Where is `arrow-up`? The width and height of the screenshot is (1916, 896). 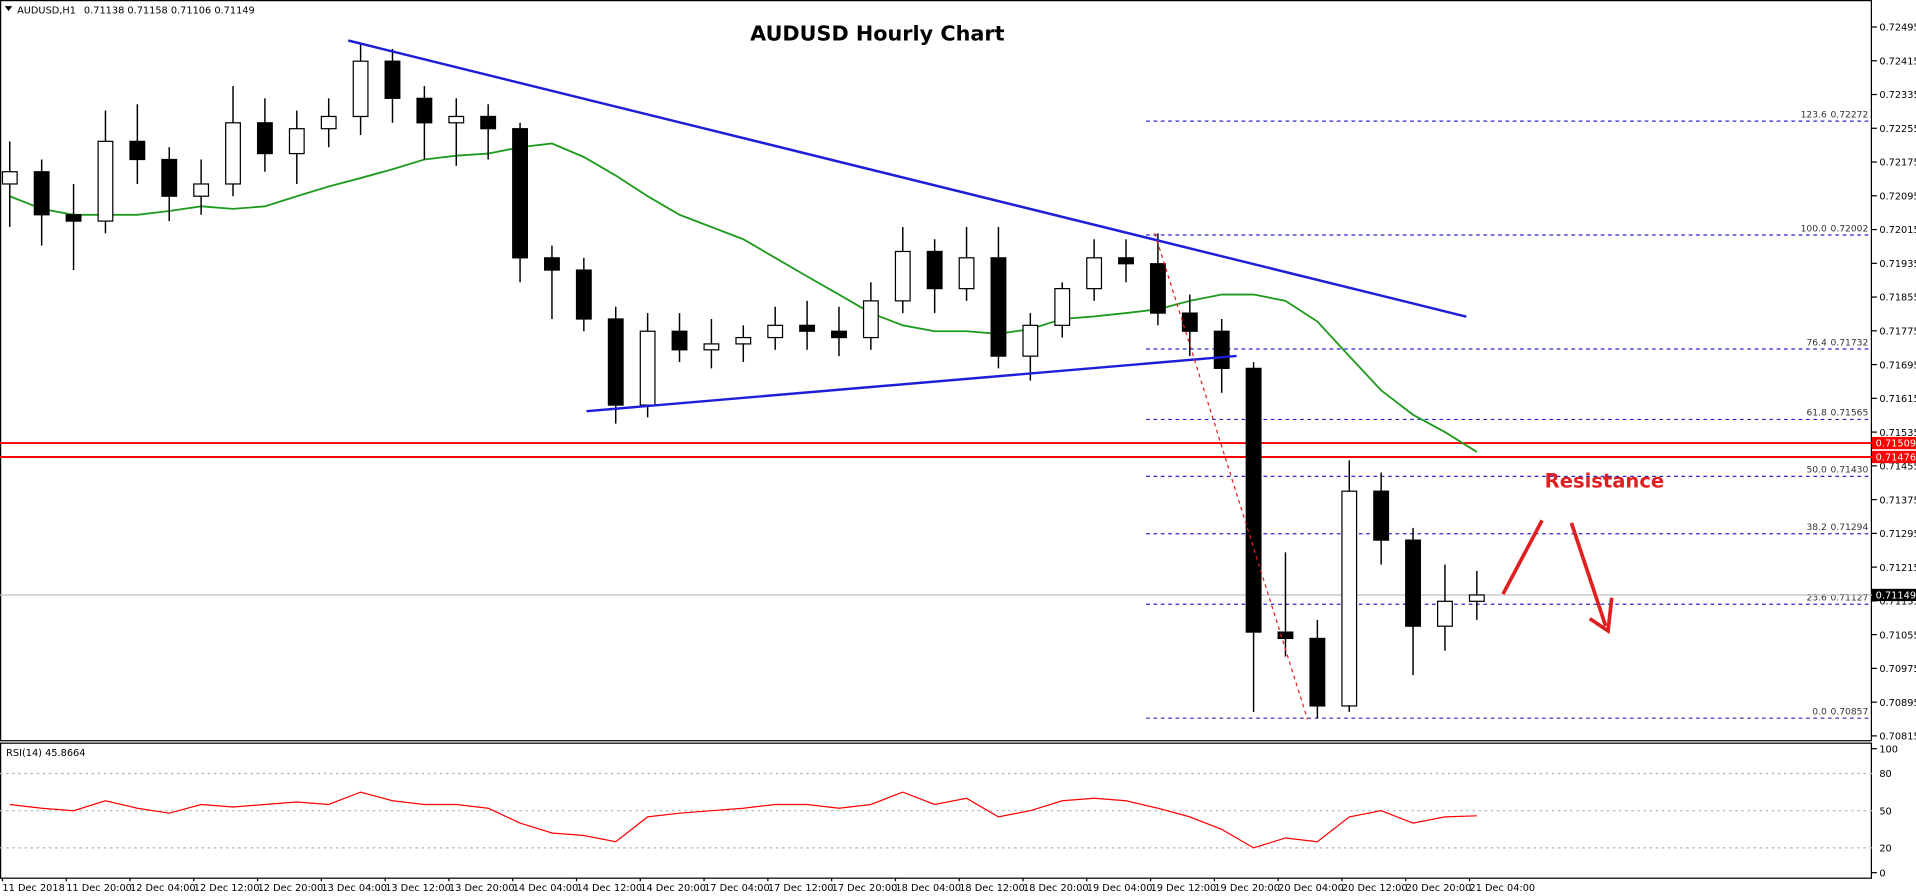
arrow-up is located at coordinates (1522, 557).